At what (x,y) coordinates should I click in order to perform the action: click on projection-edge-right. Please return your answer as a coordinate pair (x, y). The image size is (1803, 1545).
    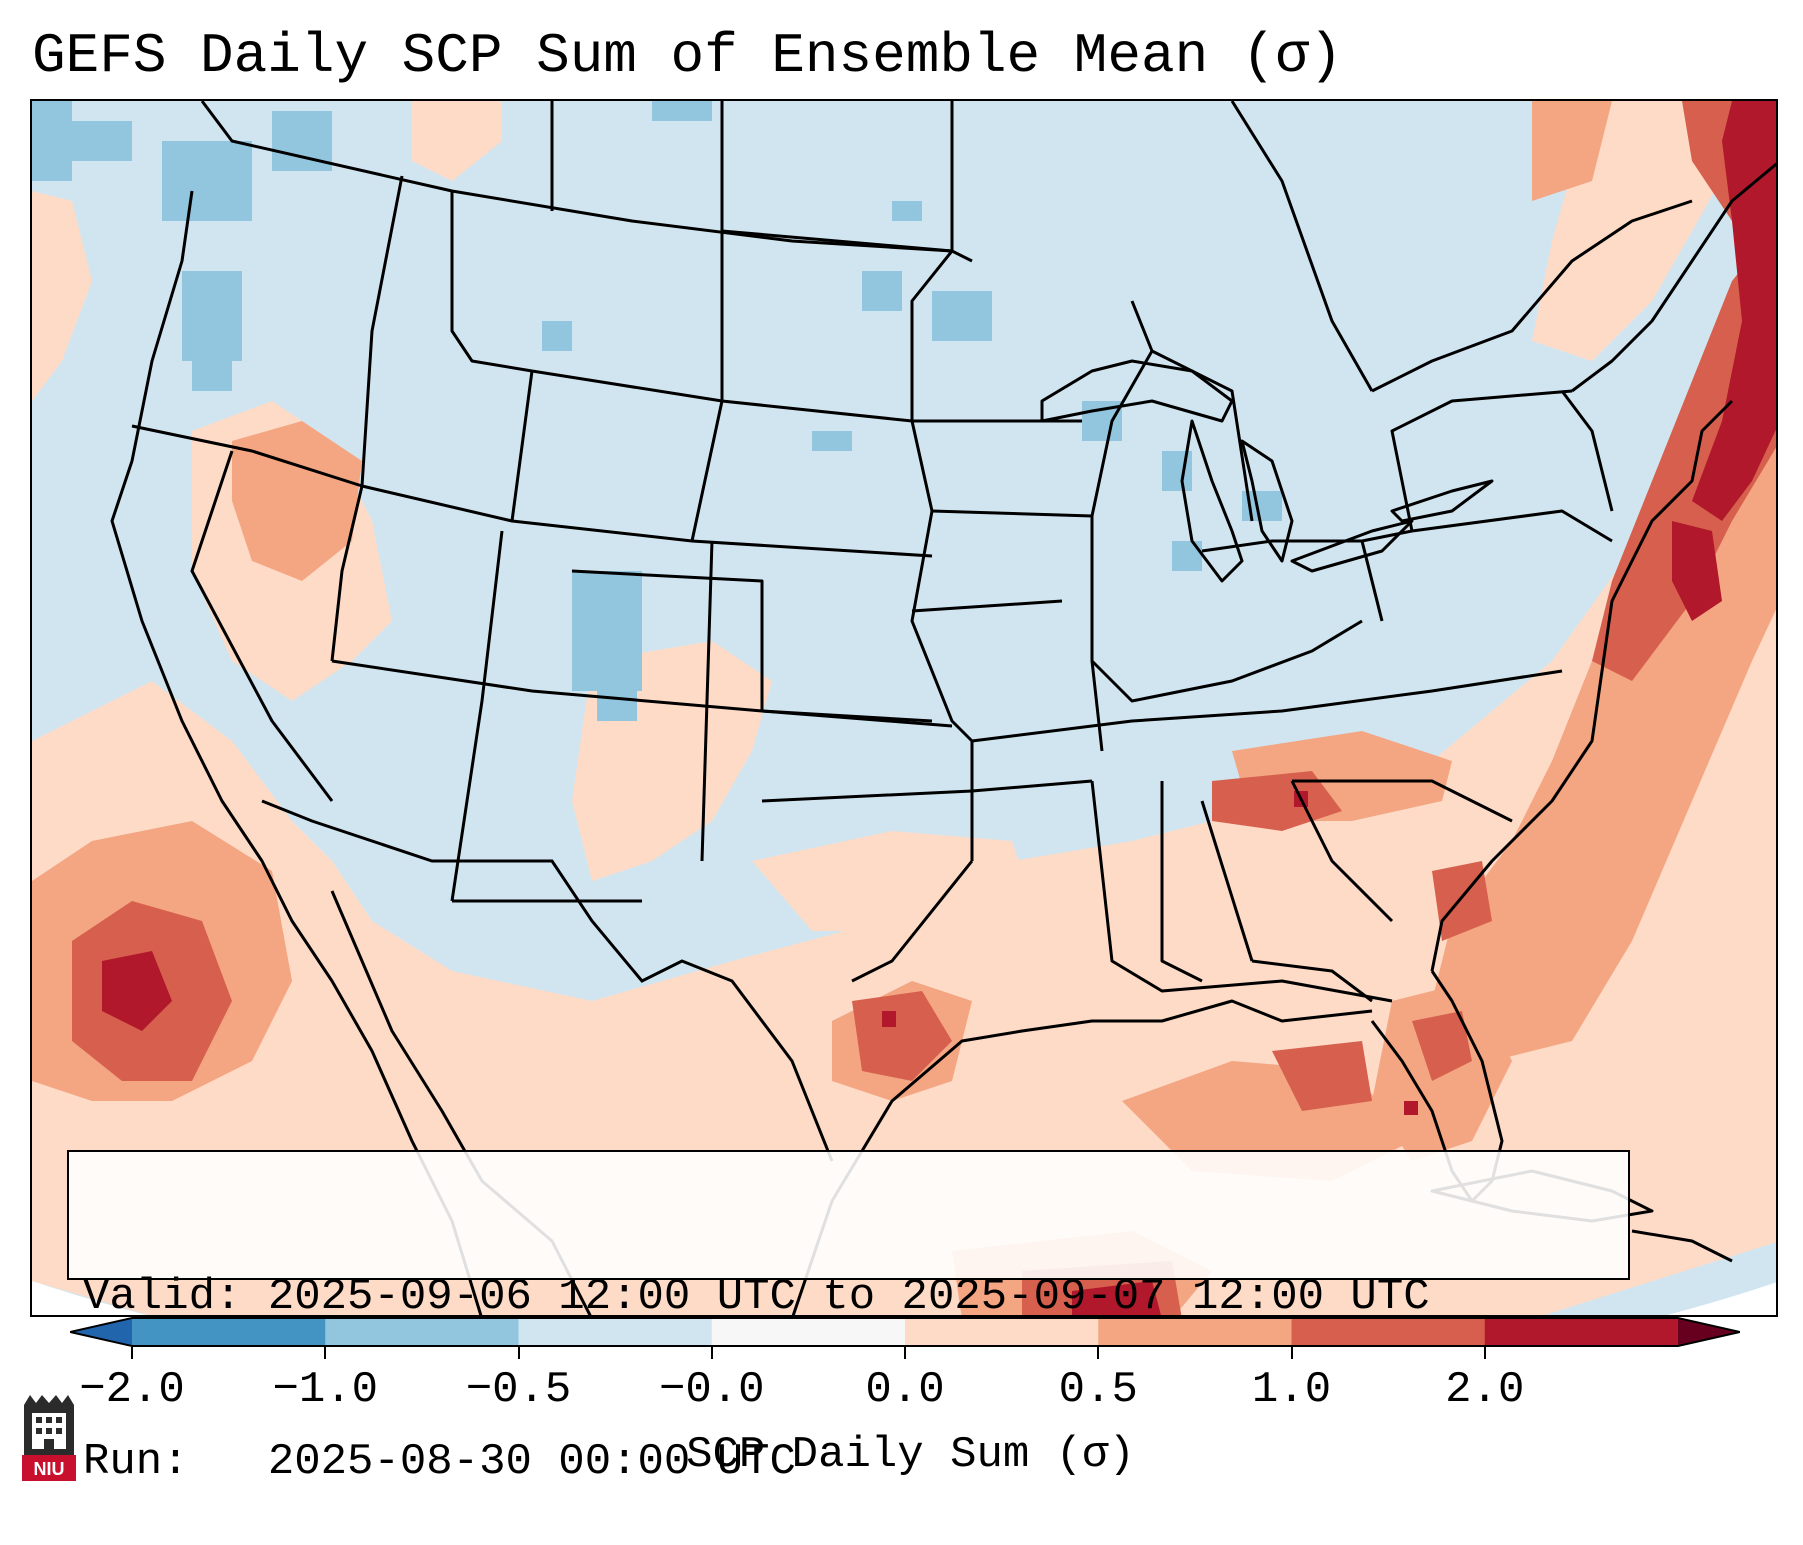
    Looking at the image, I should click on (1721, 1298).